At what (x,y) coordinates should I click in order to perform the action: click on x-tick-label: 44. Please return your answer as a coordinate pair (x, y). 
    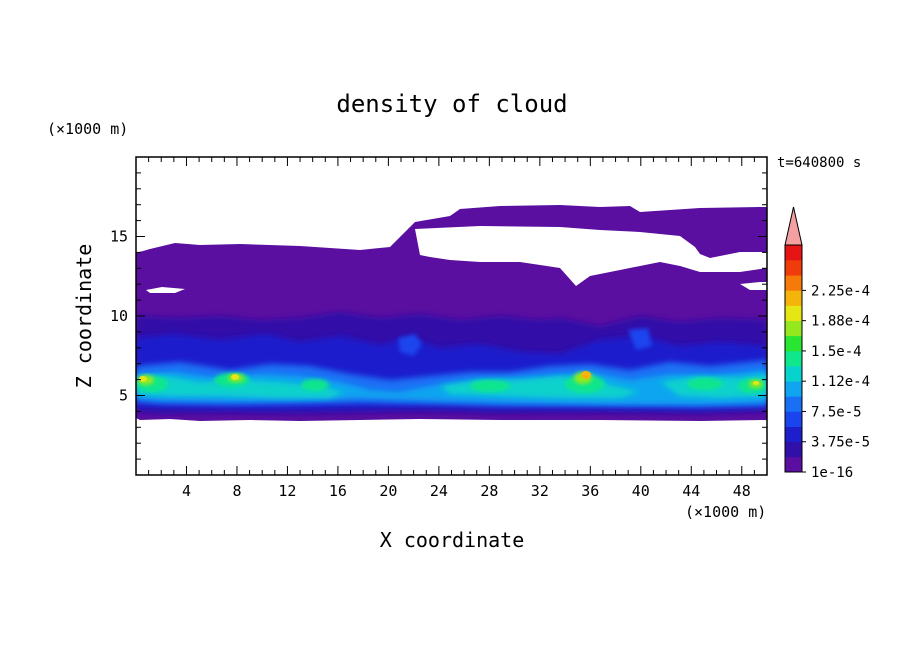
    Looking at the image, I should click on (691, 491).